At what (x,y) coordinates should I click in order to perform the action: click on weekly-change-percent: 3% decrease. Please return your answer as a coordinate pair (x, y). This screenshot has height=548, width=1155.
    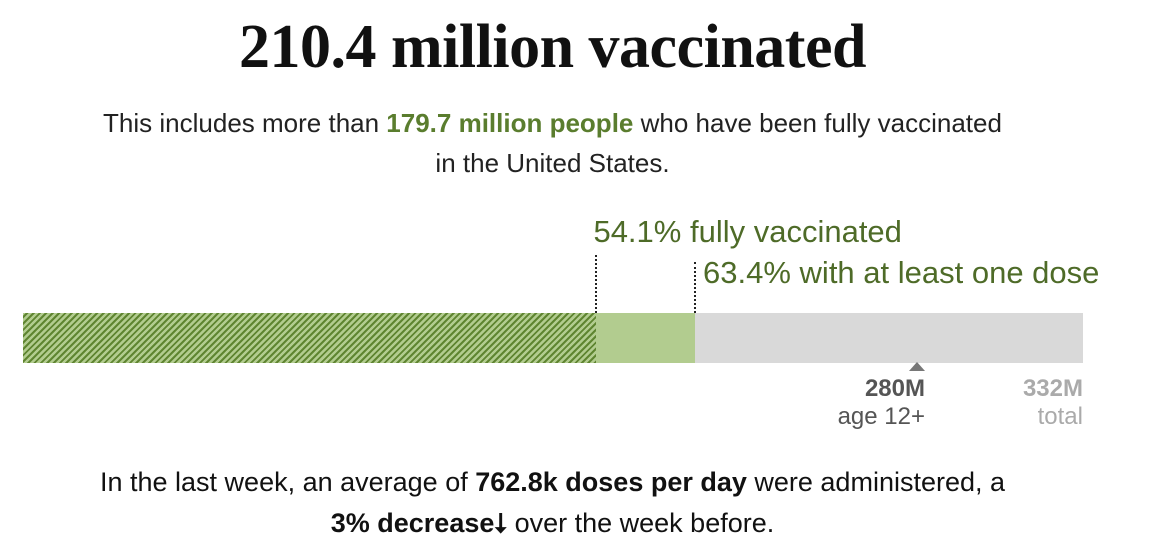
    Looking at the image, I should click on (412, 523).